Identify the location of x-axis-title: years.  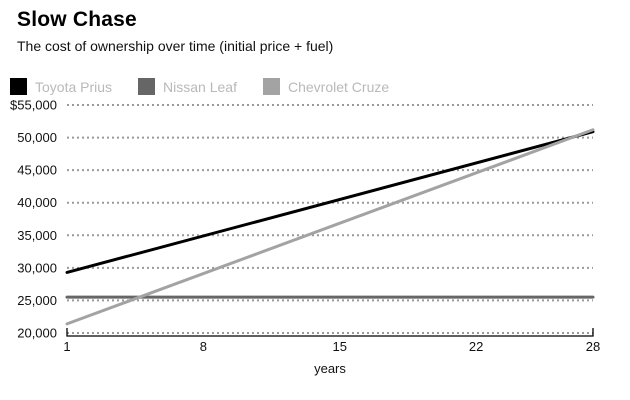
(330, 368).